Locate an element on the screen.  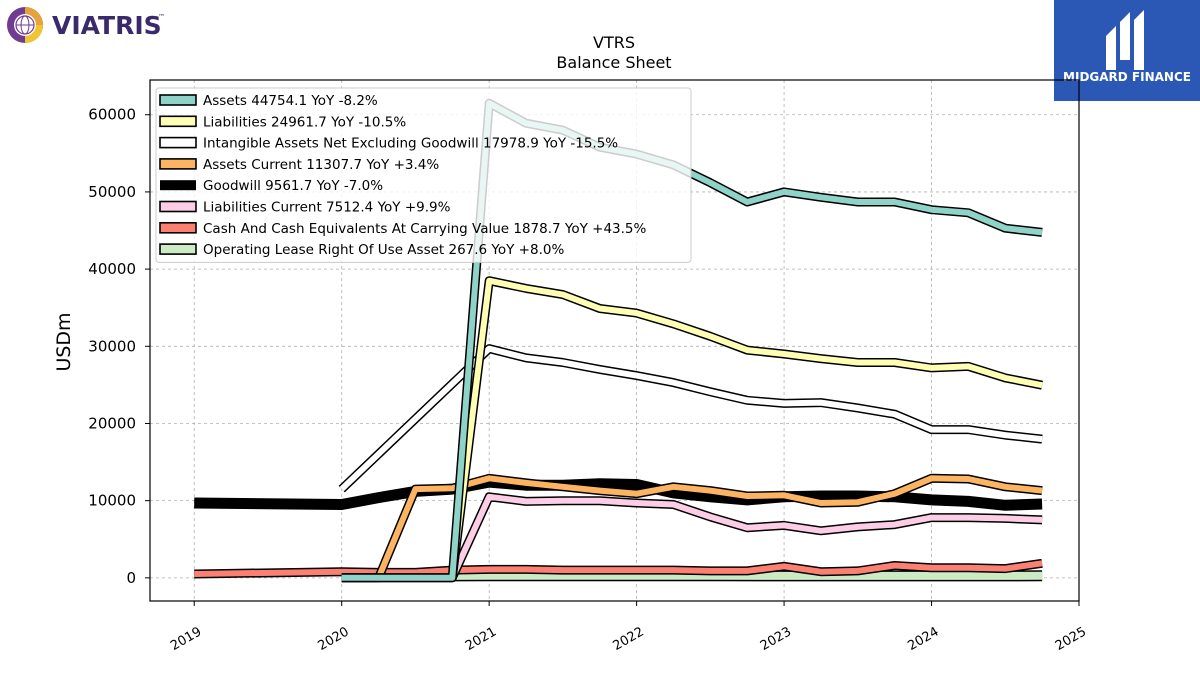
x-tick-label: 2025 is located at coordinates (1071, 639).